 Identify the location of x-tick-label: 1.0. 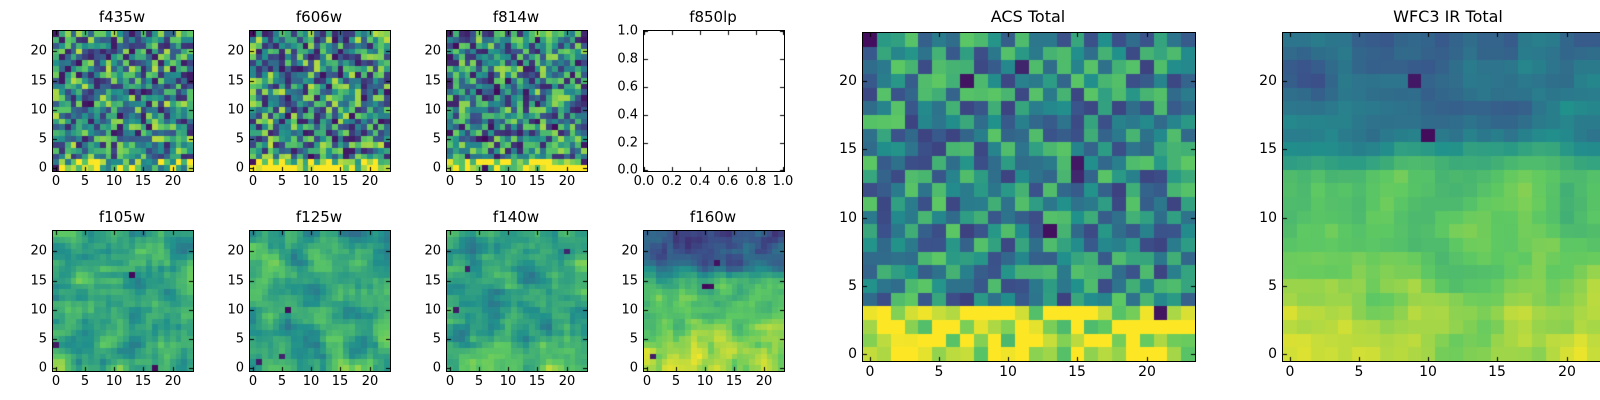
(783, 181).